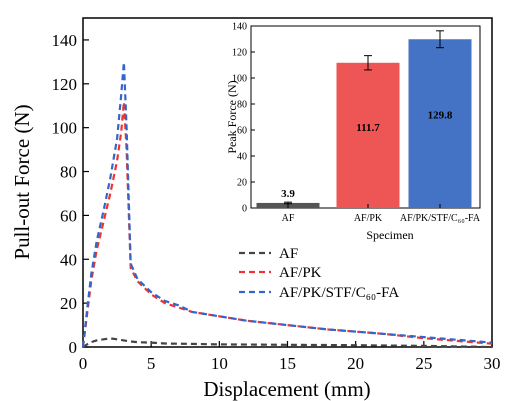  I want to click on legend: AF AF/PK AF/PK/STF/C₆₀-FA, so click(319, 273).